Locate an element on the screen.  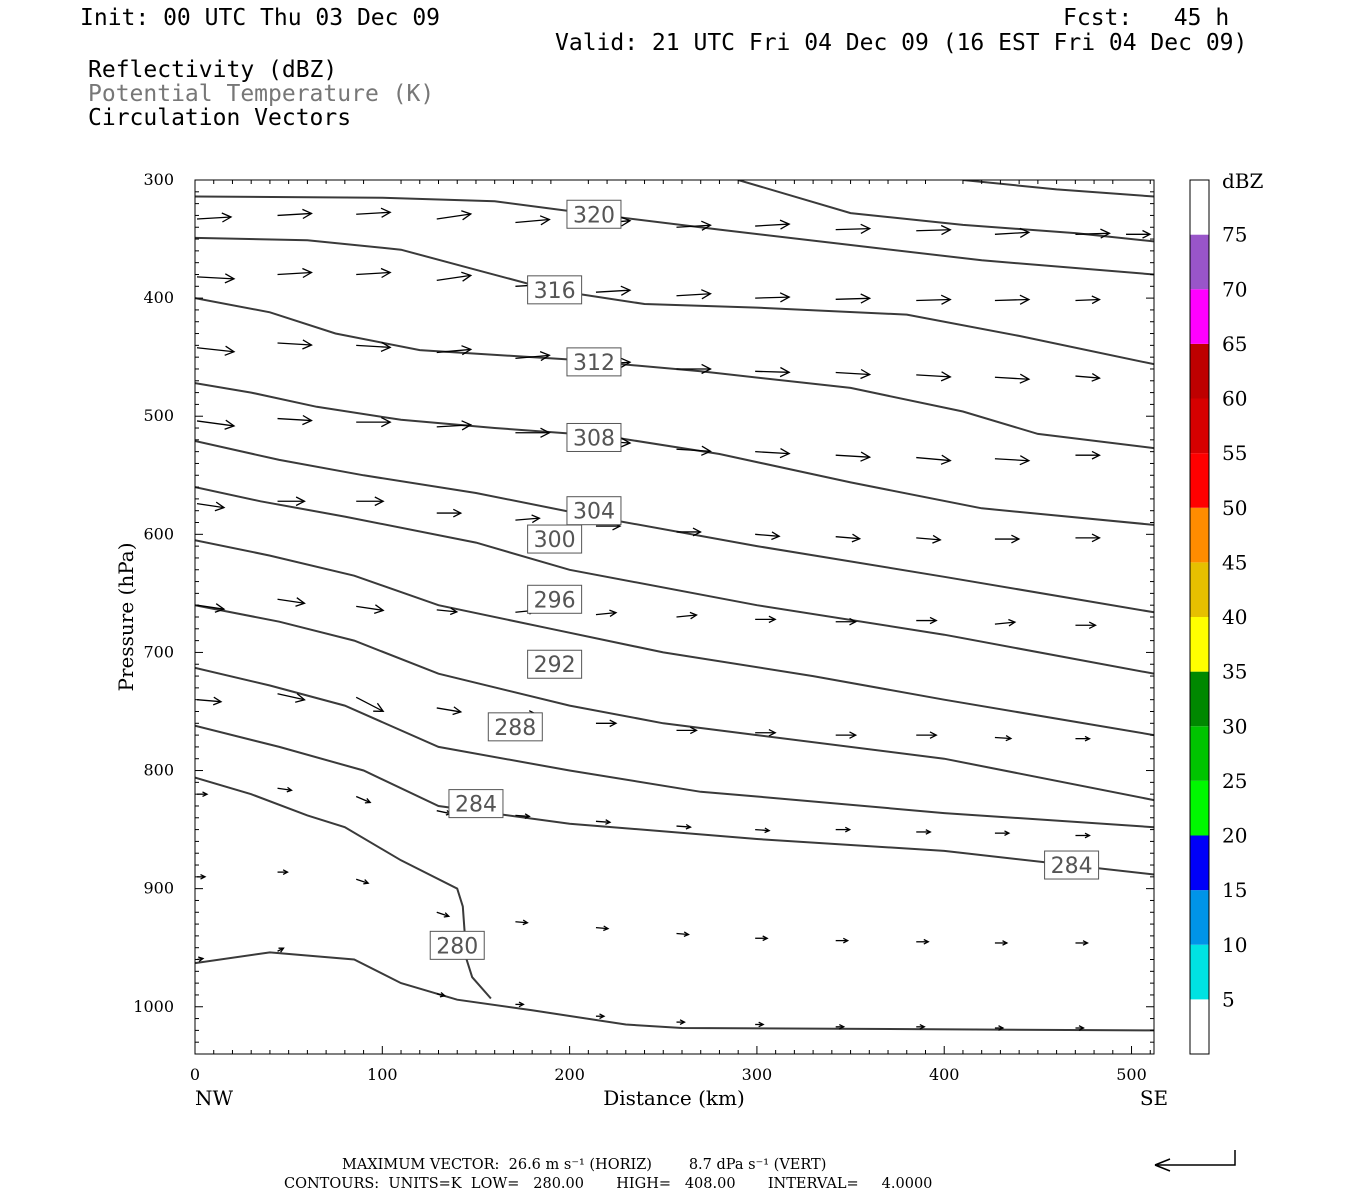
reference-vector-icon is located at coordinates (1195, 1161).